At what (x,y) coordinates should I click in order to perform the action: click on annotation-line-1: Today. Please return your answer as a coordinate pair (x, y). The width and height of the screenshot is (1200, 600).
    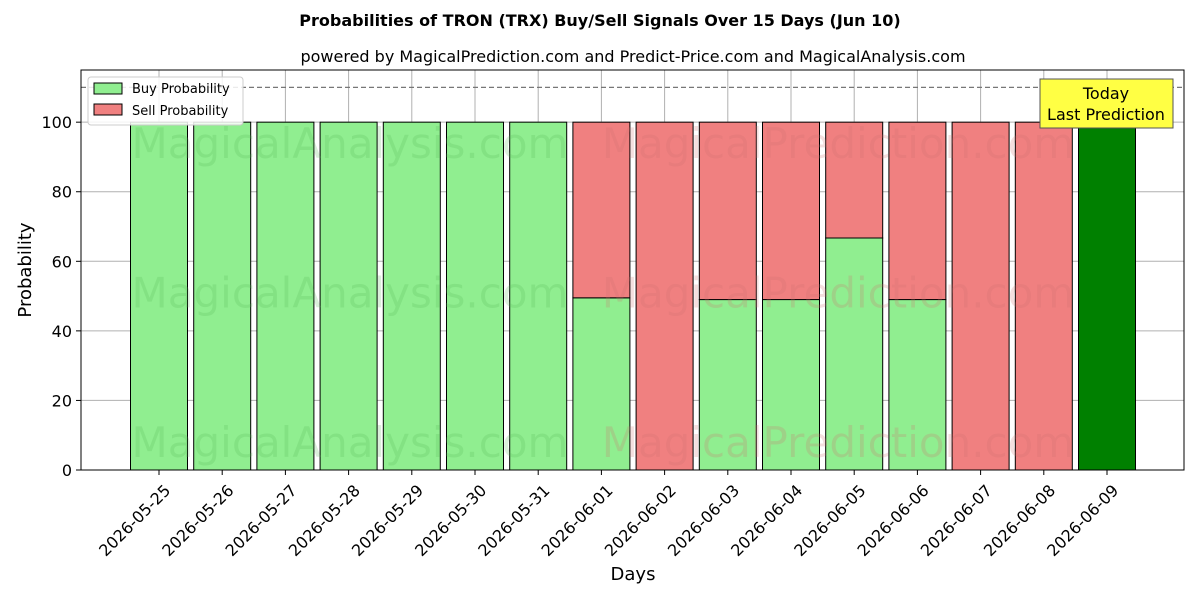
    Looking at the image, I should click on (1105, 93).